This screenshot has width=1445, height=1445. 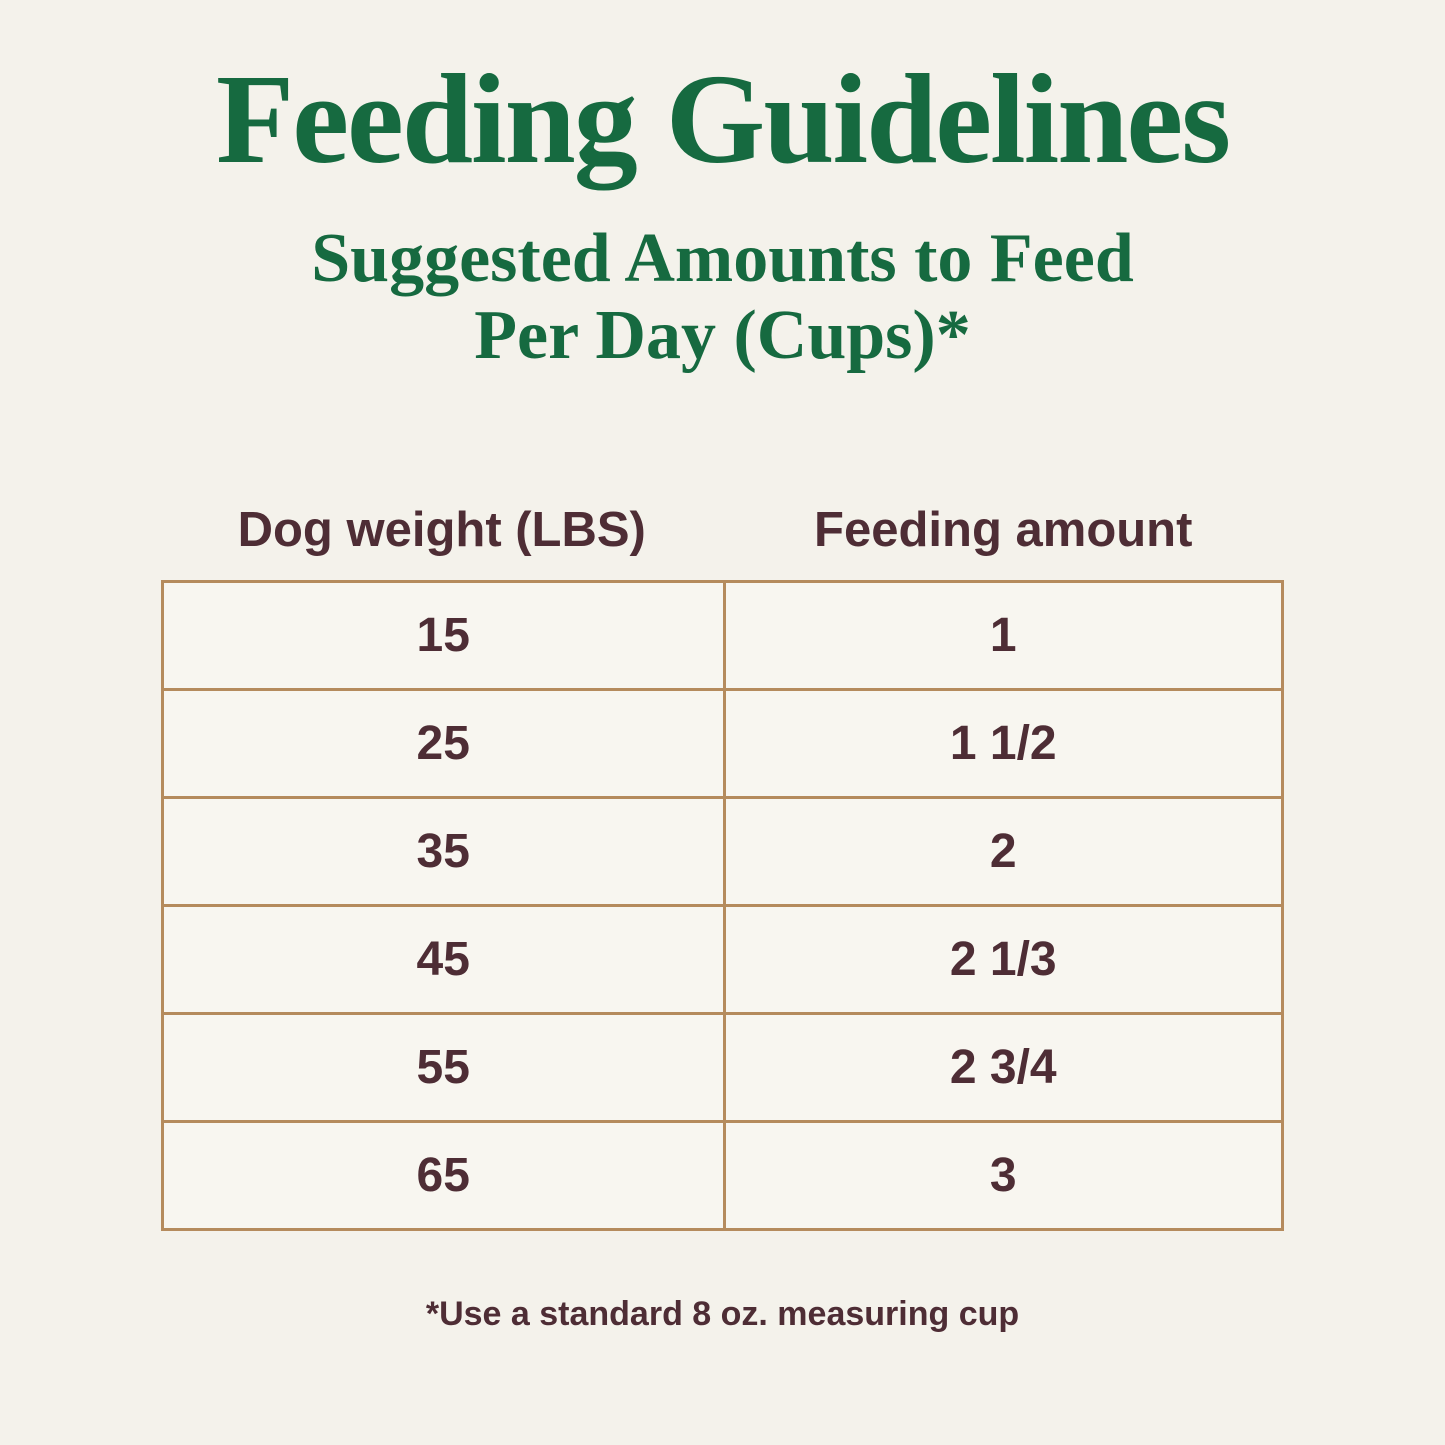 I want to click on dog-weight-cell: 65, so click(x=443, y=1176).